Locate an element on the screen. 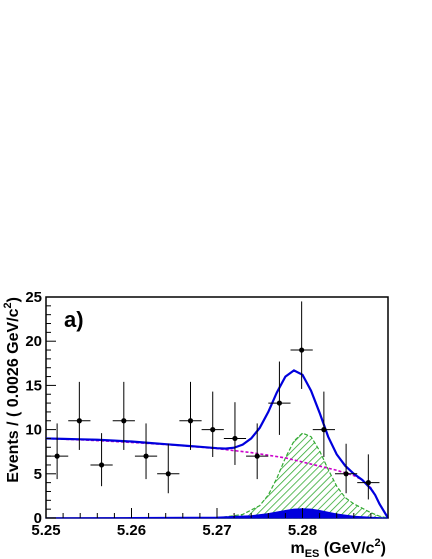  y-axis-title: Events / ( 0.0026 GeV/c2) is located at coordinates (12, 390).